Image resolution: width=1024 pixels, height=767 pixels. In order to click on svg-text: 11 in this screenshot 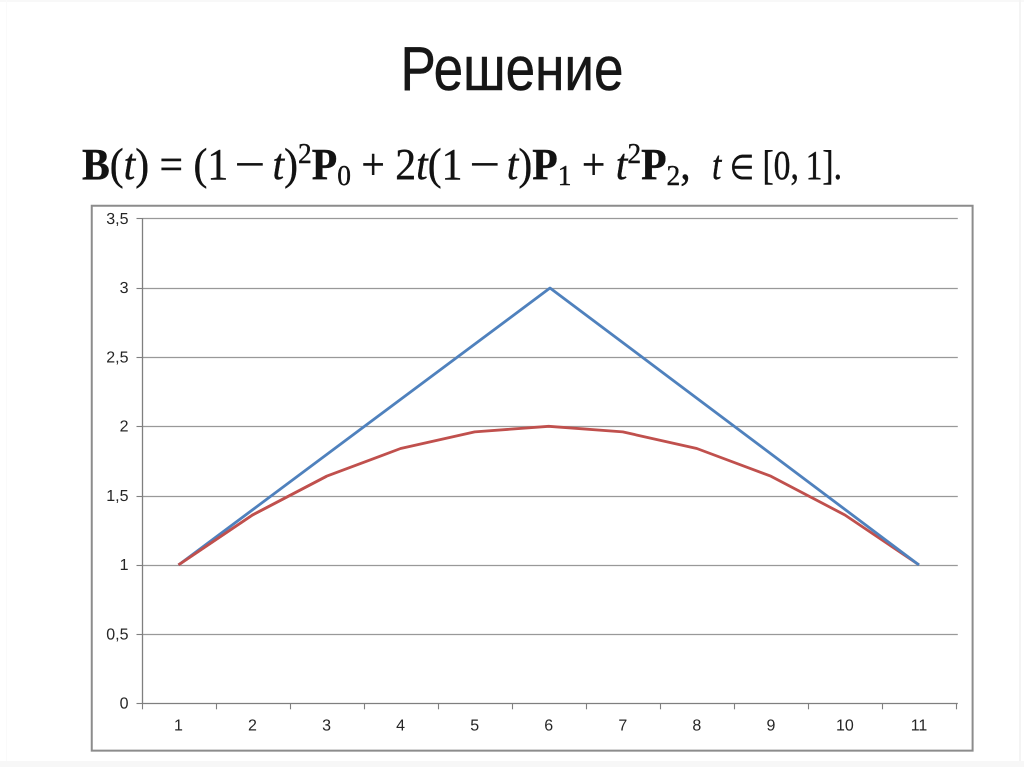, I will do `click(919, 726)`.